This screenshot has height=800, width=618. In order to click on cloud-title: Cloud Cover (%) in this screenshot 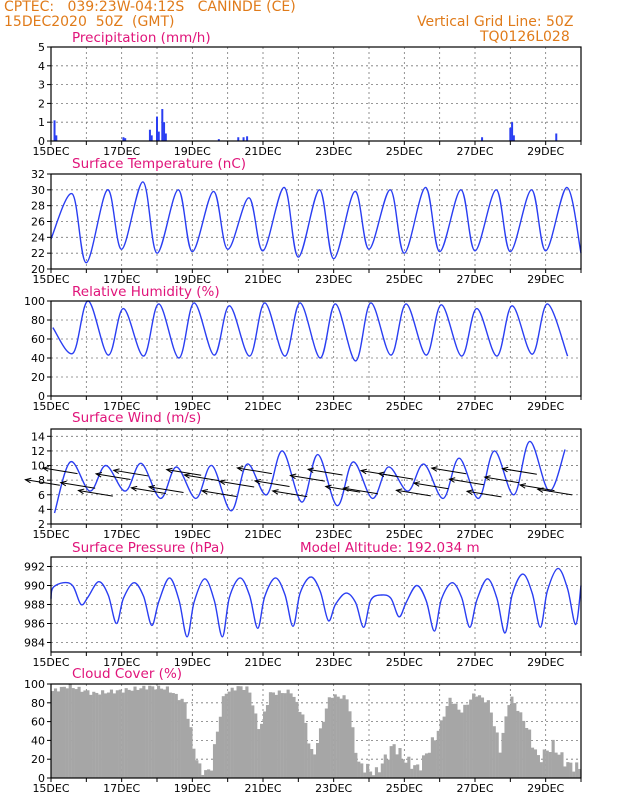, I will do `click(127, 674)`.